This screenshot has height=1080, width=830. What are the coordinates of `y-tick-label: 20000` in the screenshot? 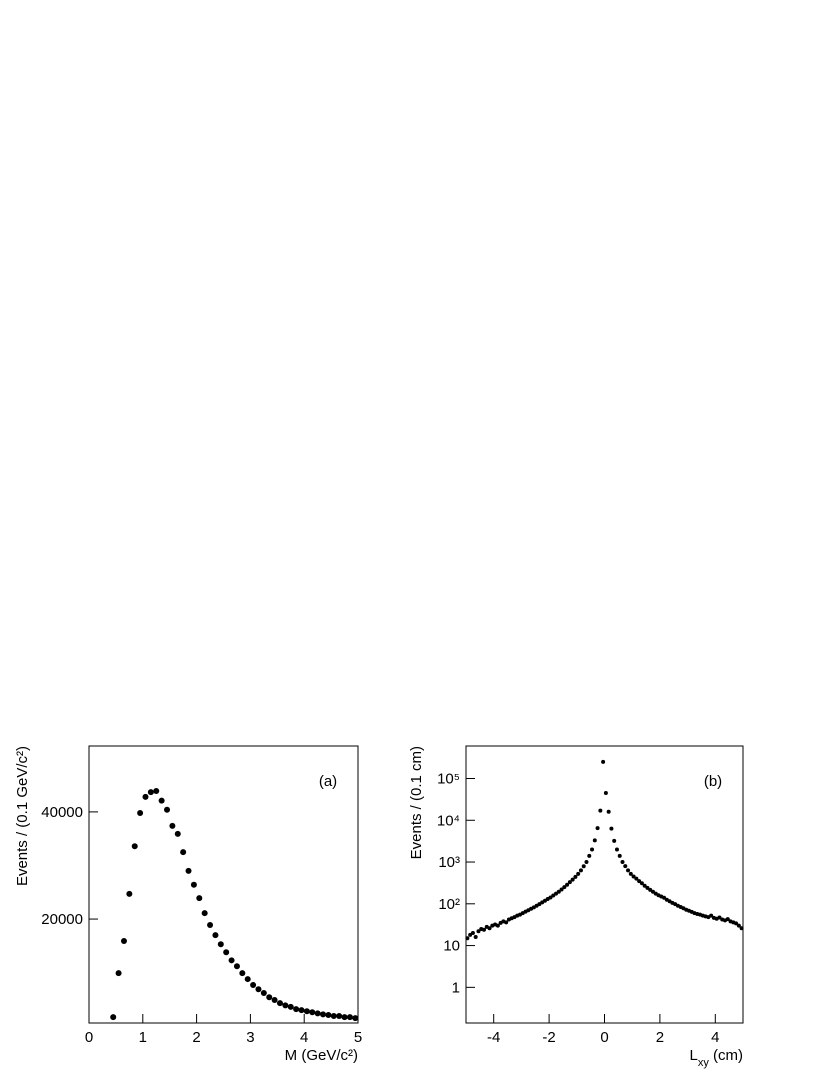 It's located at (62, 919).